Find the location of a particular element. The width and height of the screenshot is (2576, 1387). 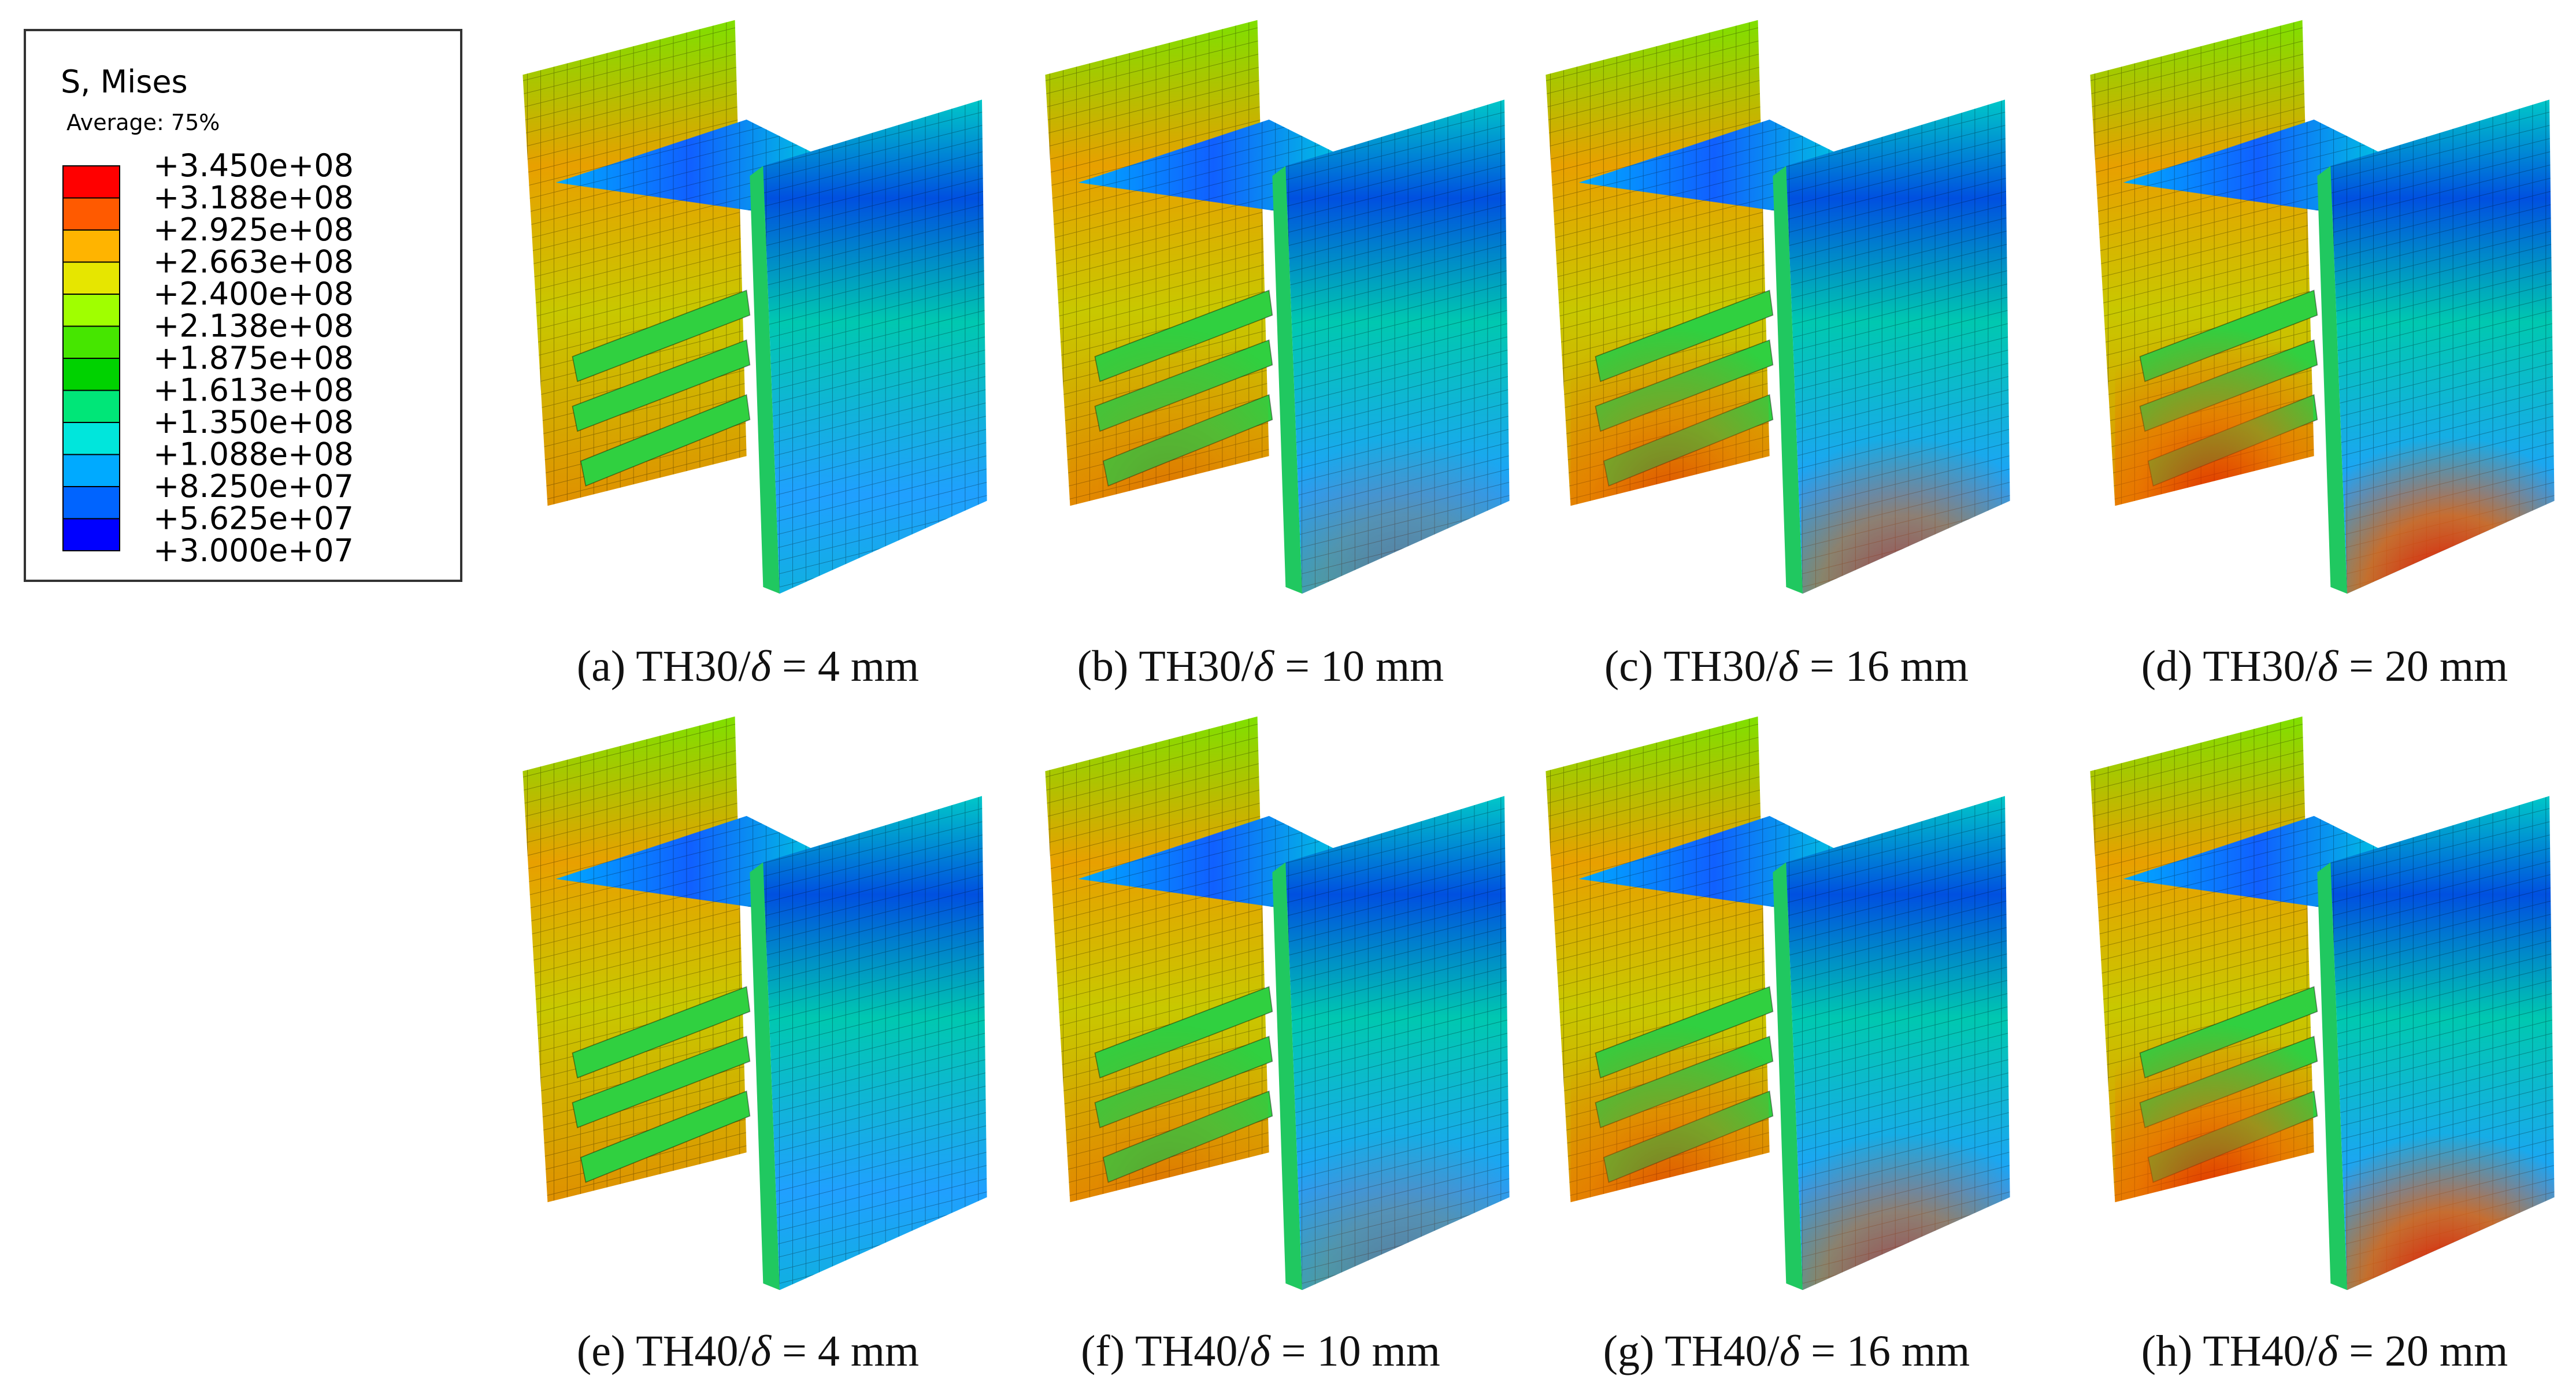

legend-label: +3.450e+08 is located at coordinates (253, 165).